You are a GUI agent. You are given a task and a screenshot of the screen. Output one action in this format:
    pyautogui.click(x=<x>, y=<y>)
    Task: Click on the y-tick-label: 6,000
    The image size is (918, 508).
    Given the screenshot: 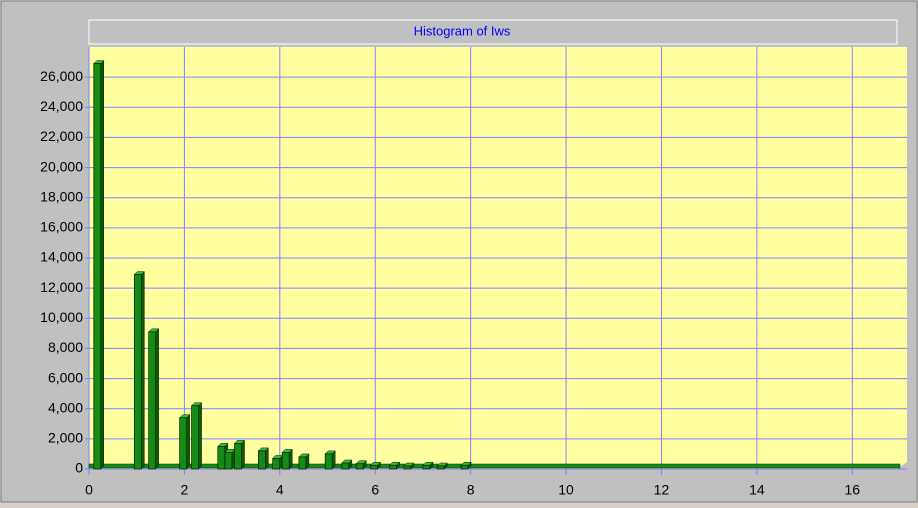 What is the action you would take?
    pyautogui.click(x=65, y=377)
    